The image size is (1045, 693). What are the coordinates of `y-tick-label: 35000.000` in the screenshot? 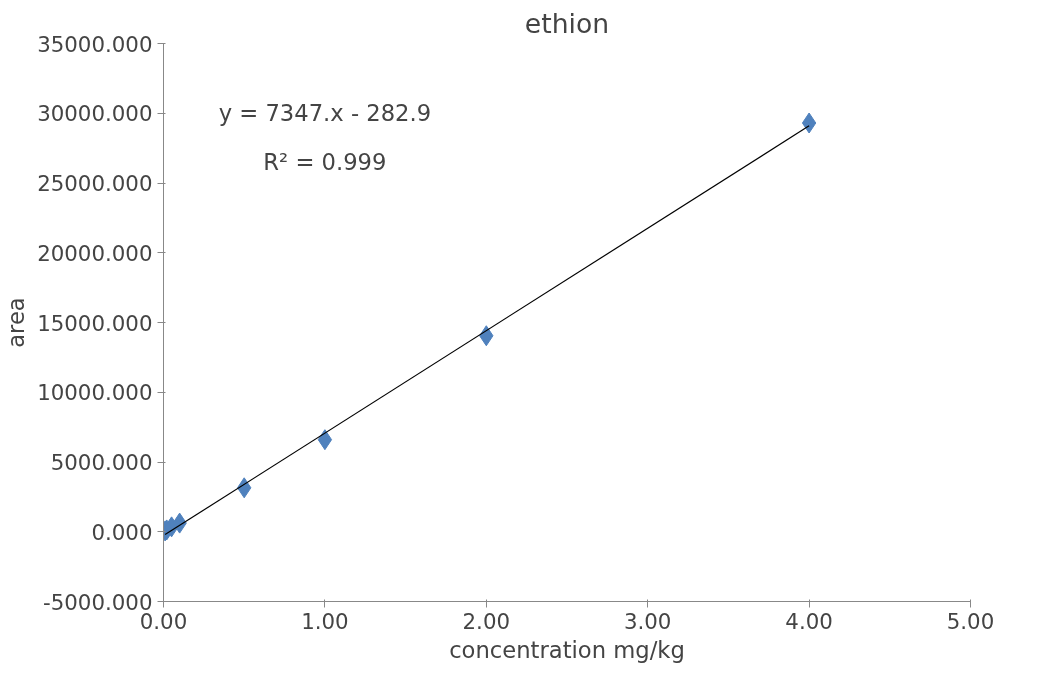 It's located at (95, 44).